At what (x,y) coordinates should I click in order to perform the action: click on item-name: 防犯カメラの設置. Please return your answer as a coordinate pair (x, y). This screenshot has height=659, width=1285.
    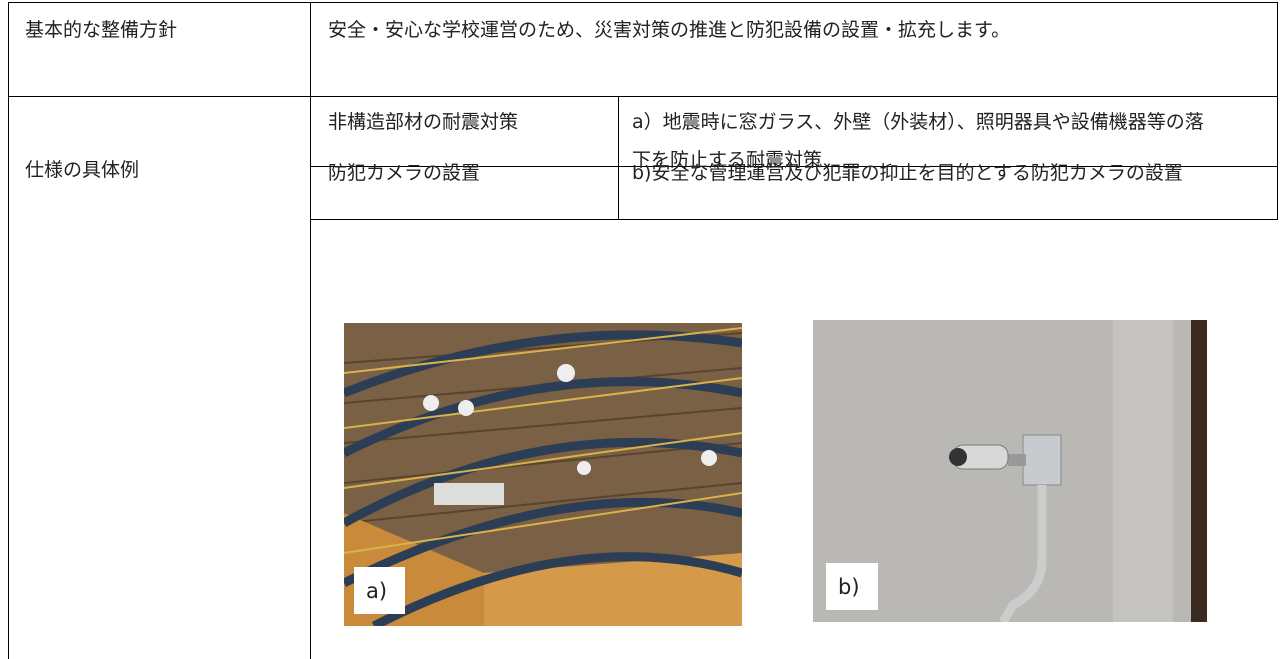
    Looking at the image, I should click on (404, 173).